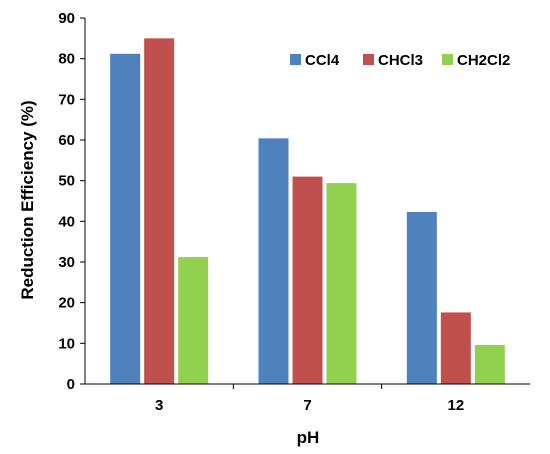 The width and height of the screenshot is (550, 454). What do you see at coordinates (66, 18) in the screenshot?
I see `y-tick-label: 90` at bounding box center [66, 18].